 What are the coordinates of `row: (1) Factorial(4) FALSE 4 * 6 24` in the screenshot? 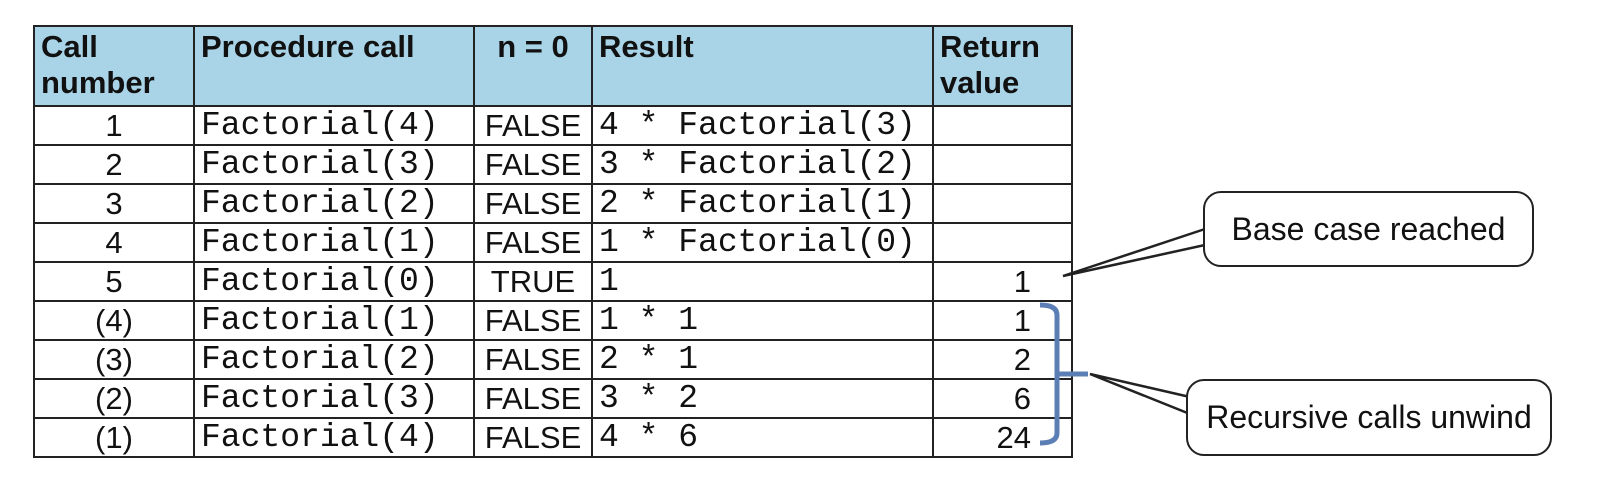 It's located at (553, 437).